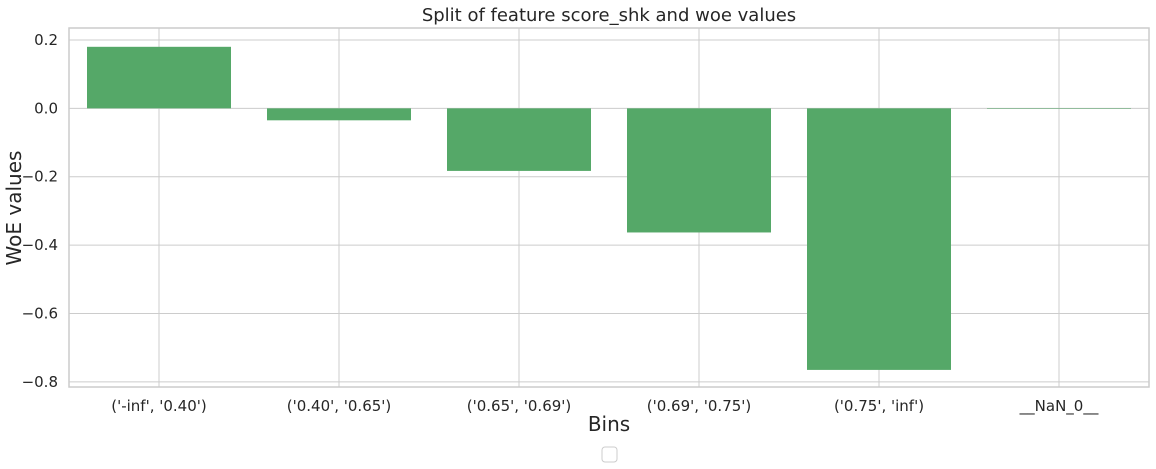 The height and width of the screenshot is (469, 1156). What do you see at coordinates (699, 406) in the screenshot?
I see `x-tick-label: ('0.69', '0.75')` at bounding box center [699, 406].